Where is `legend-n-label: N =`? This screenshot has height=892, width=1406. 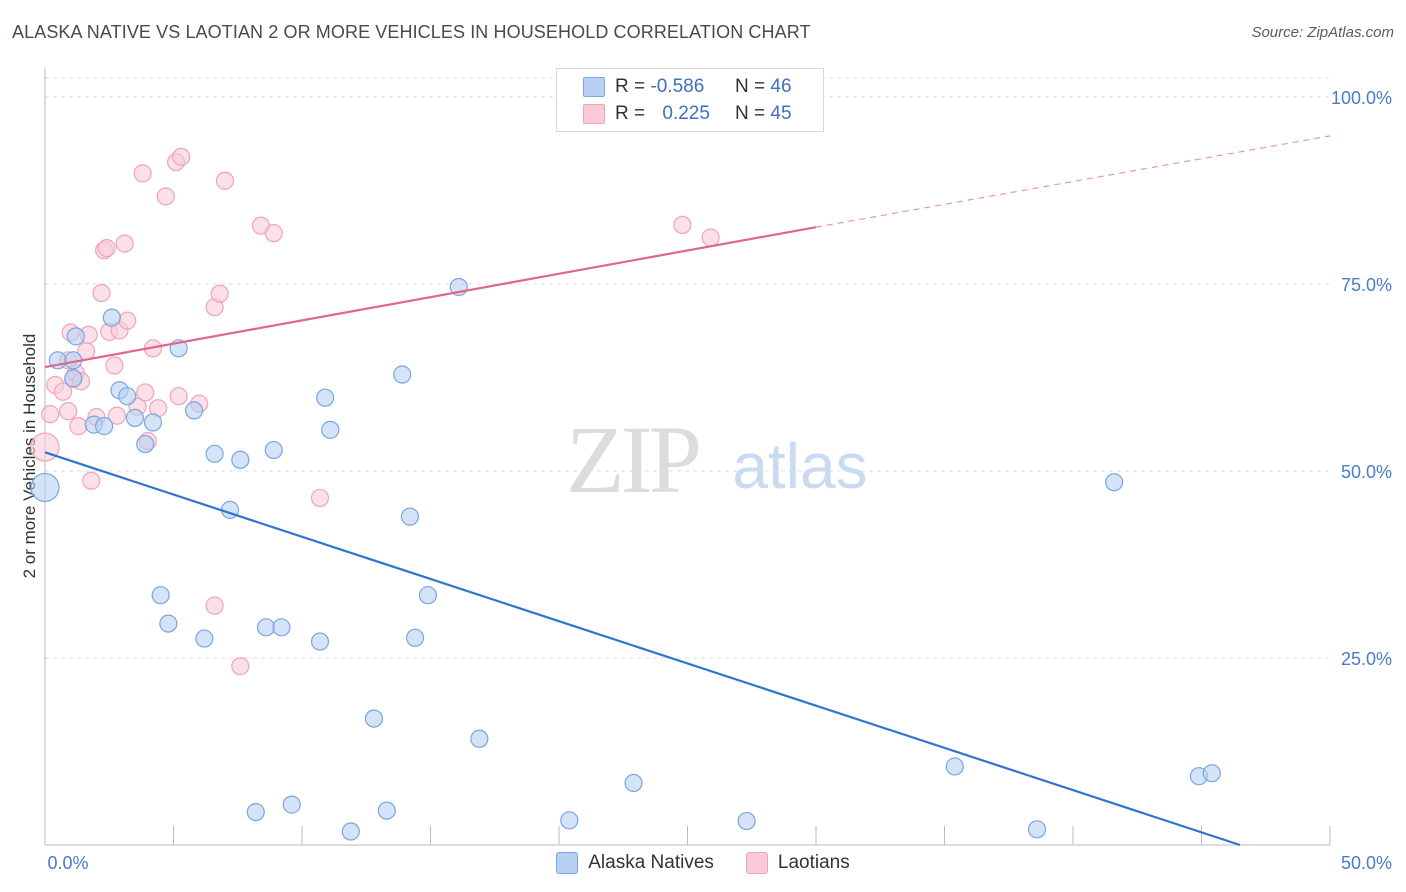 legend-n-label: N = is located at coordinates (750, 86).